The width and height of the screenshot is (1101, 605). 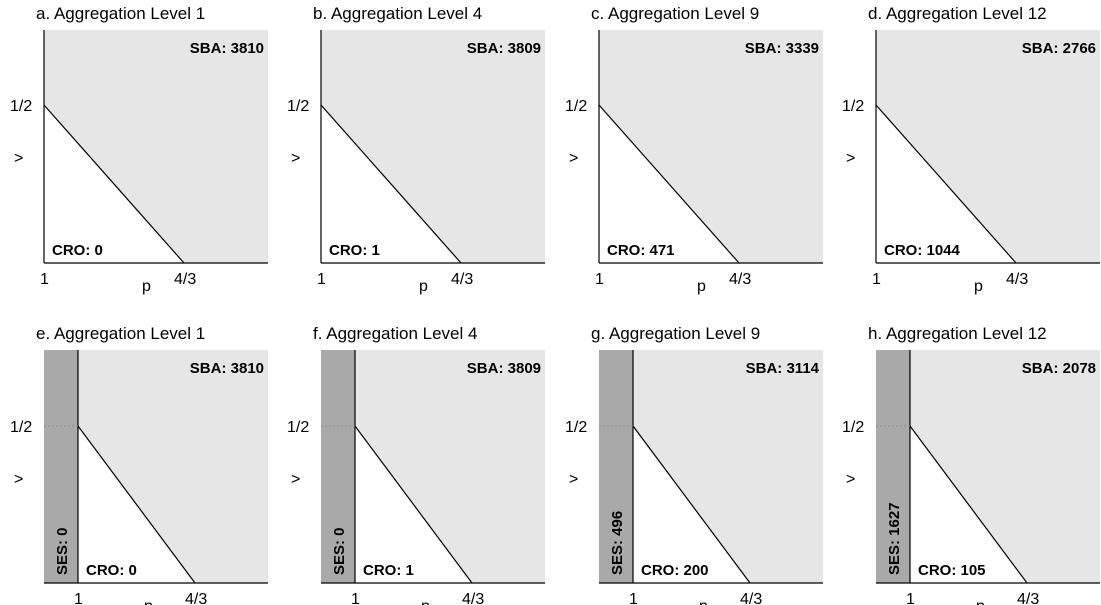 What do you see at coordinates (922, 250) in the screenshot?
I see `cro-label: CRO: 1044` at bounding box center [922, 250].